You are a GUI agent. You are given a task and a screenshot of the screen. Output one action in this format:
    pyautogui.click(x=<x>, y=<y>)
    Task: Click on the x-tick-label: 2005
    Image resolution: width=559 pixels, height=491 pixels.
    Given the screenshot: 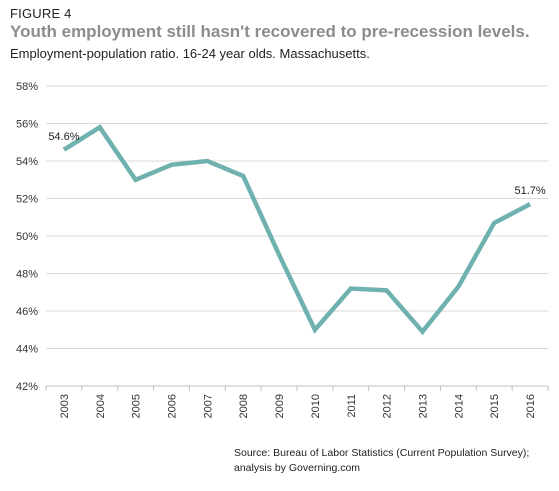 What is the action you would take?
    pyautogui.click(x=137, y=406)
    